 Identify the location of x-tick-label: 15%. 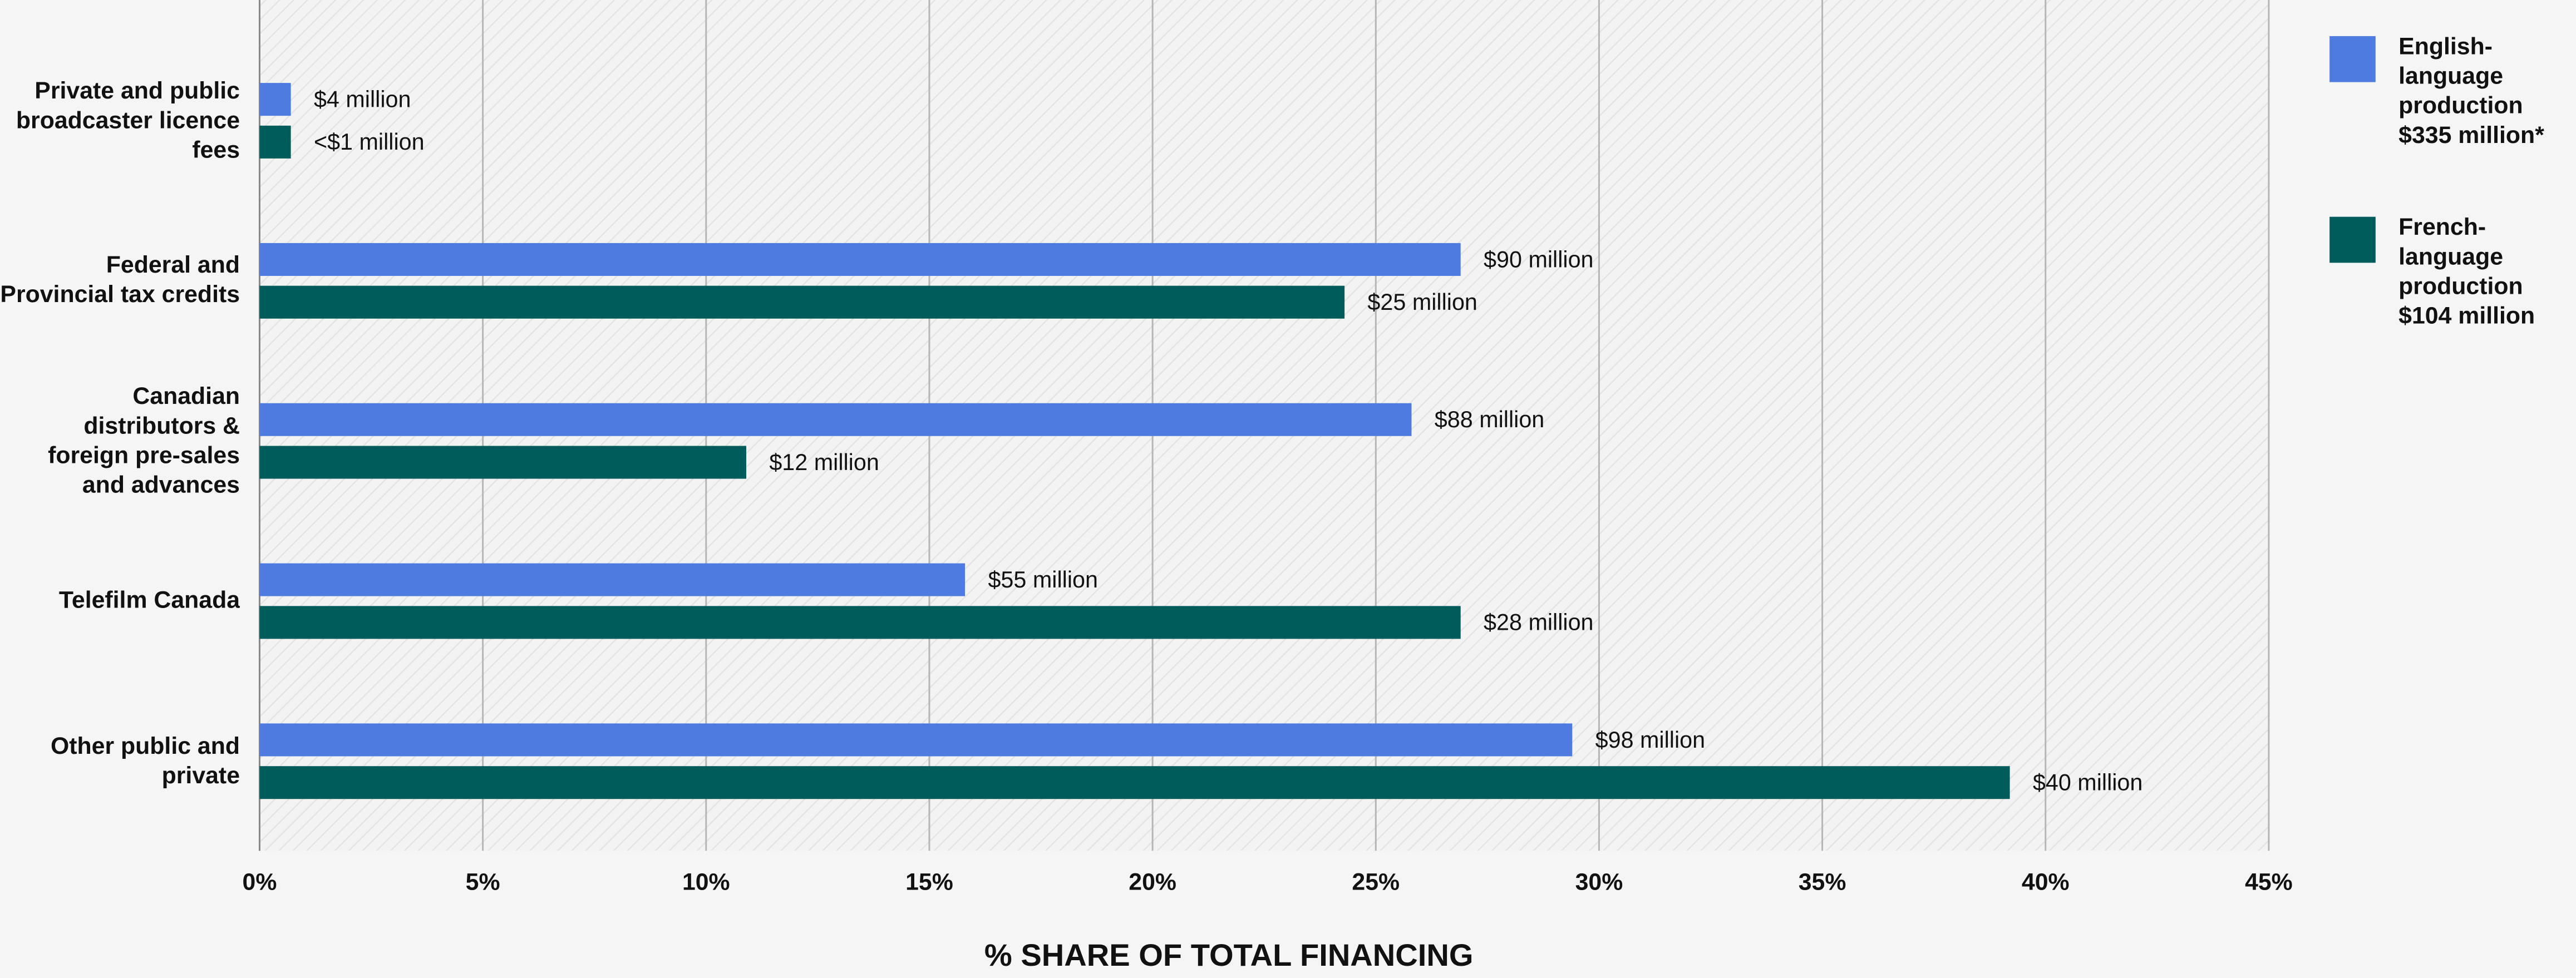
(929, 882).